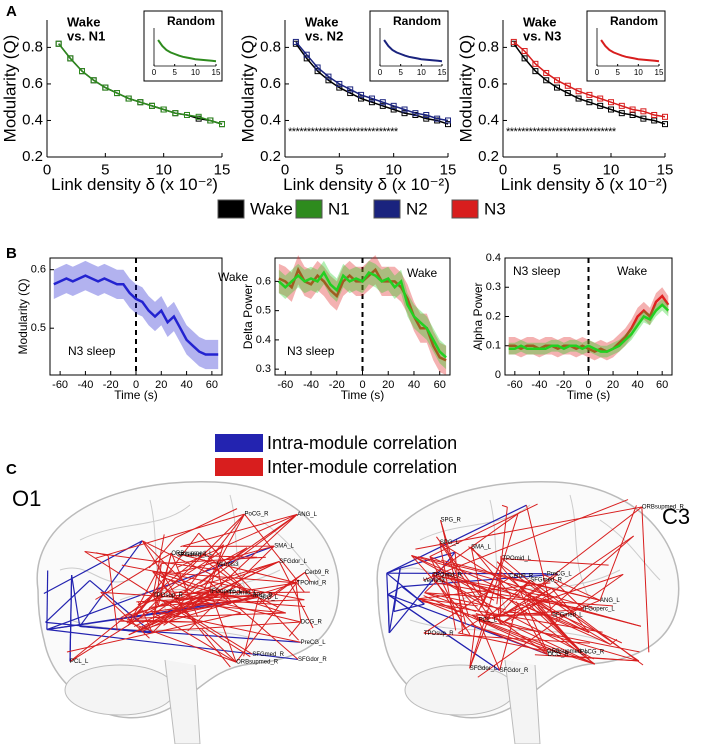 The width and height of the screenshot is (708, 744). What do you see at coordinates (493, 287) in the screenshot?
I see `y-tick-label: 0.3` at bounding box center [493, 287].